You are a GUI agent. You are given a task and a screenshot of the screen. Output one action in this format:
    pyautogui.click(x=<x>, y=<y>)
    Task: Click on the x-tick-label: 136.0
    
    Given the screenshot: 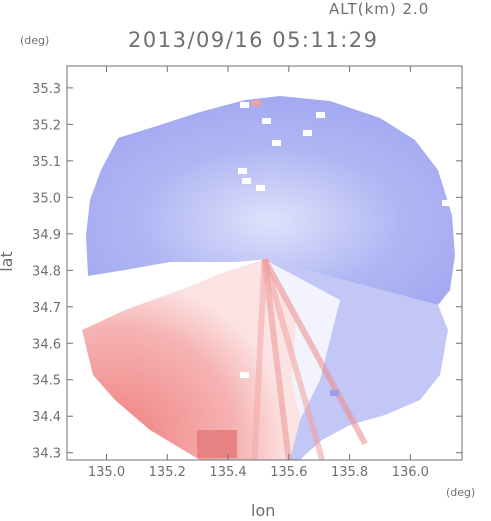 What is the action you would take?
    pyautogui.click(x=410, y=472)
    